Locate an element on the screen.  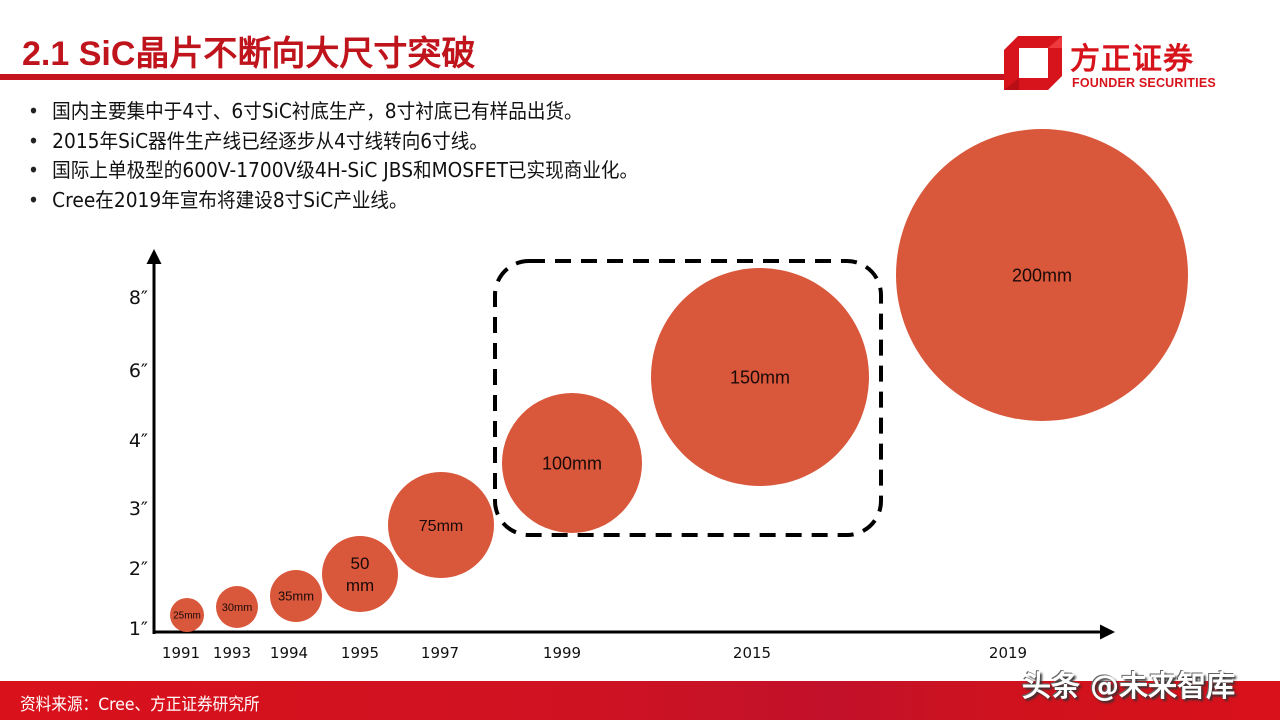
logo-english-text: FOUNDER SECURITIES is located at coordinates (1144, 83).